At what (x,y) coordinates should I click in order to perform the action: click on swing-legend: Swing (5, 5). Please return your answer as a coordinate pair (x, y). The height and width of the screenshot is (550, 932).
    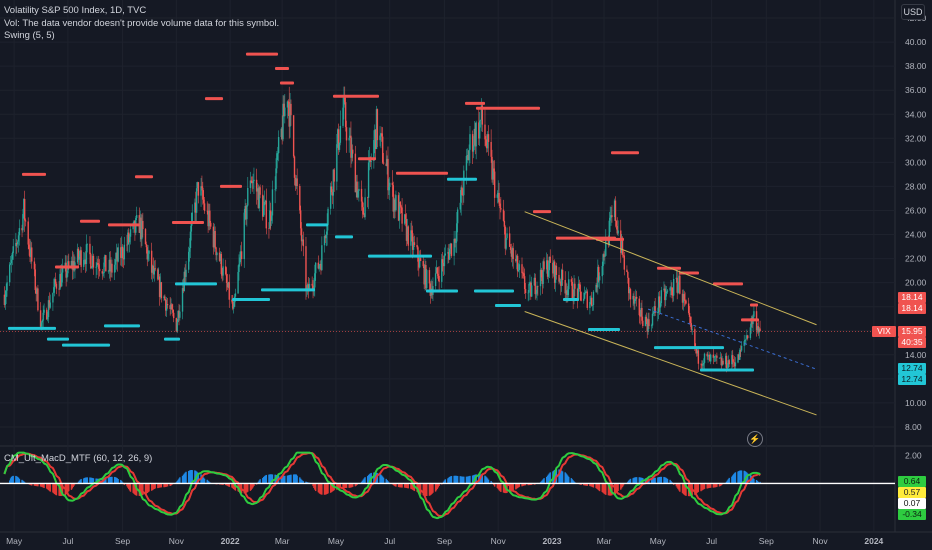
    Looking at the image, I should click on (29, 35).